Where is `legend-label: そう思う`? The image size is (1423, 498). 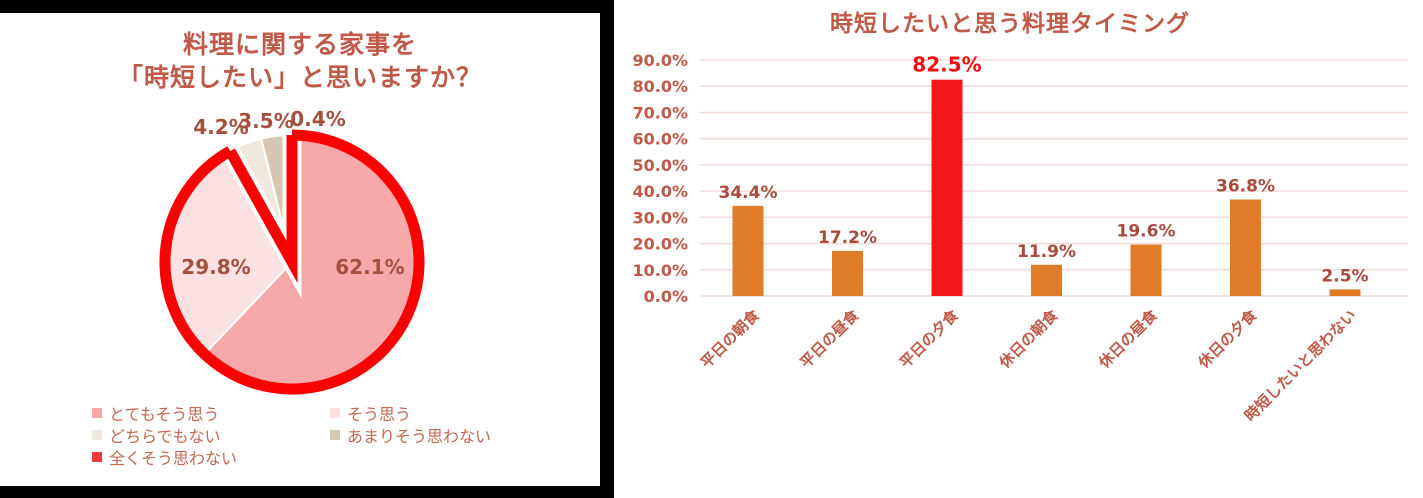 legend-label: そう思う is located at coordinates (379, 414).